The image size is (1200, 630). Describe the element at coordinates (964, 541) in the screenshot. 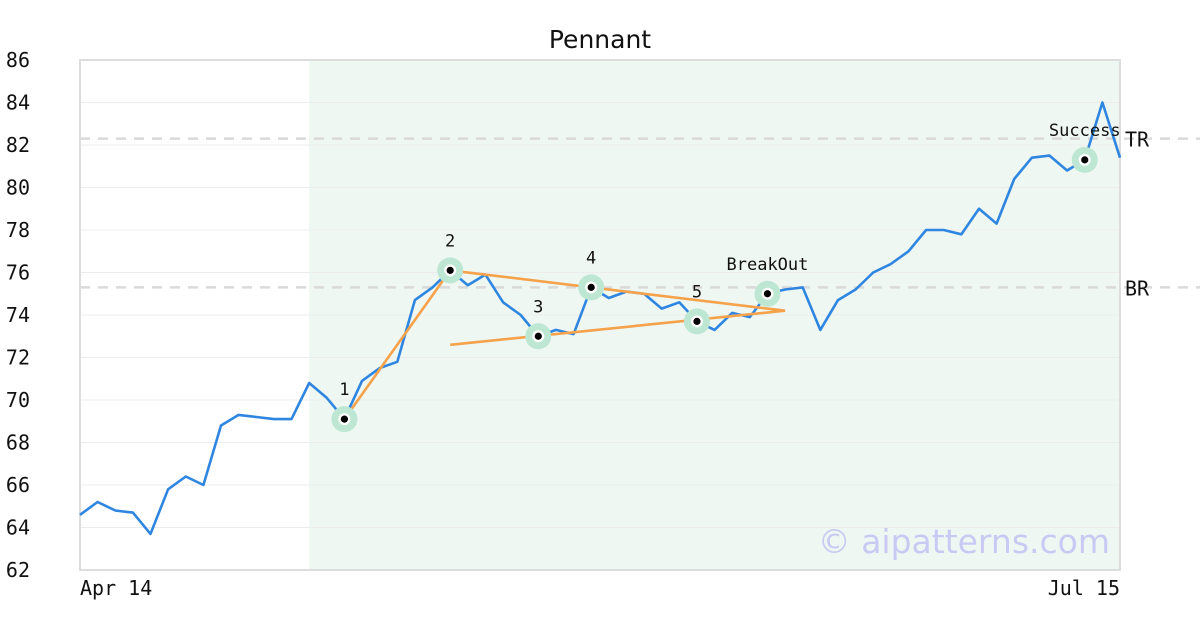

I see `watermark: © aipatterns.com` at that location.